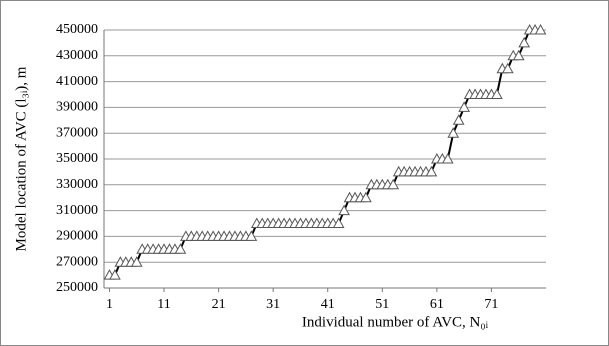 Image resolution: width=609 pixels, height=346 pixels. Describe the element at coordinates (77, 29) in the screenshot. I see `y-tick-label: 450000` at that location.